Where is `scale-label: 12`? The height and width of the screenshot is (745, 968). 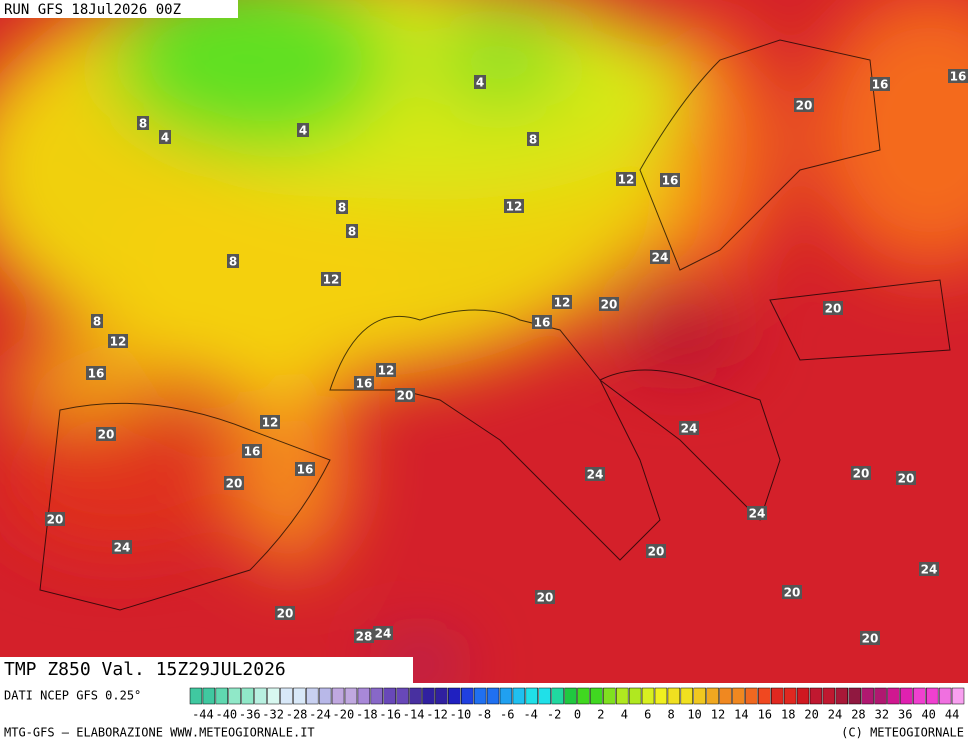 scale-label: 12 is located at coordinates (718, 715).